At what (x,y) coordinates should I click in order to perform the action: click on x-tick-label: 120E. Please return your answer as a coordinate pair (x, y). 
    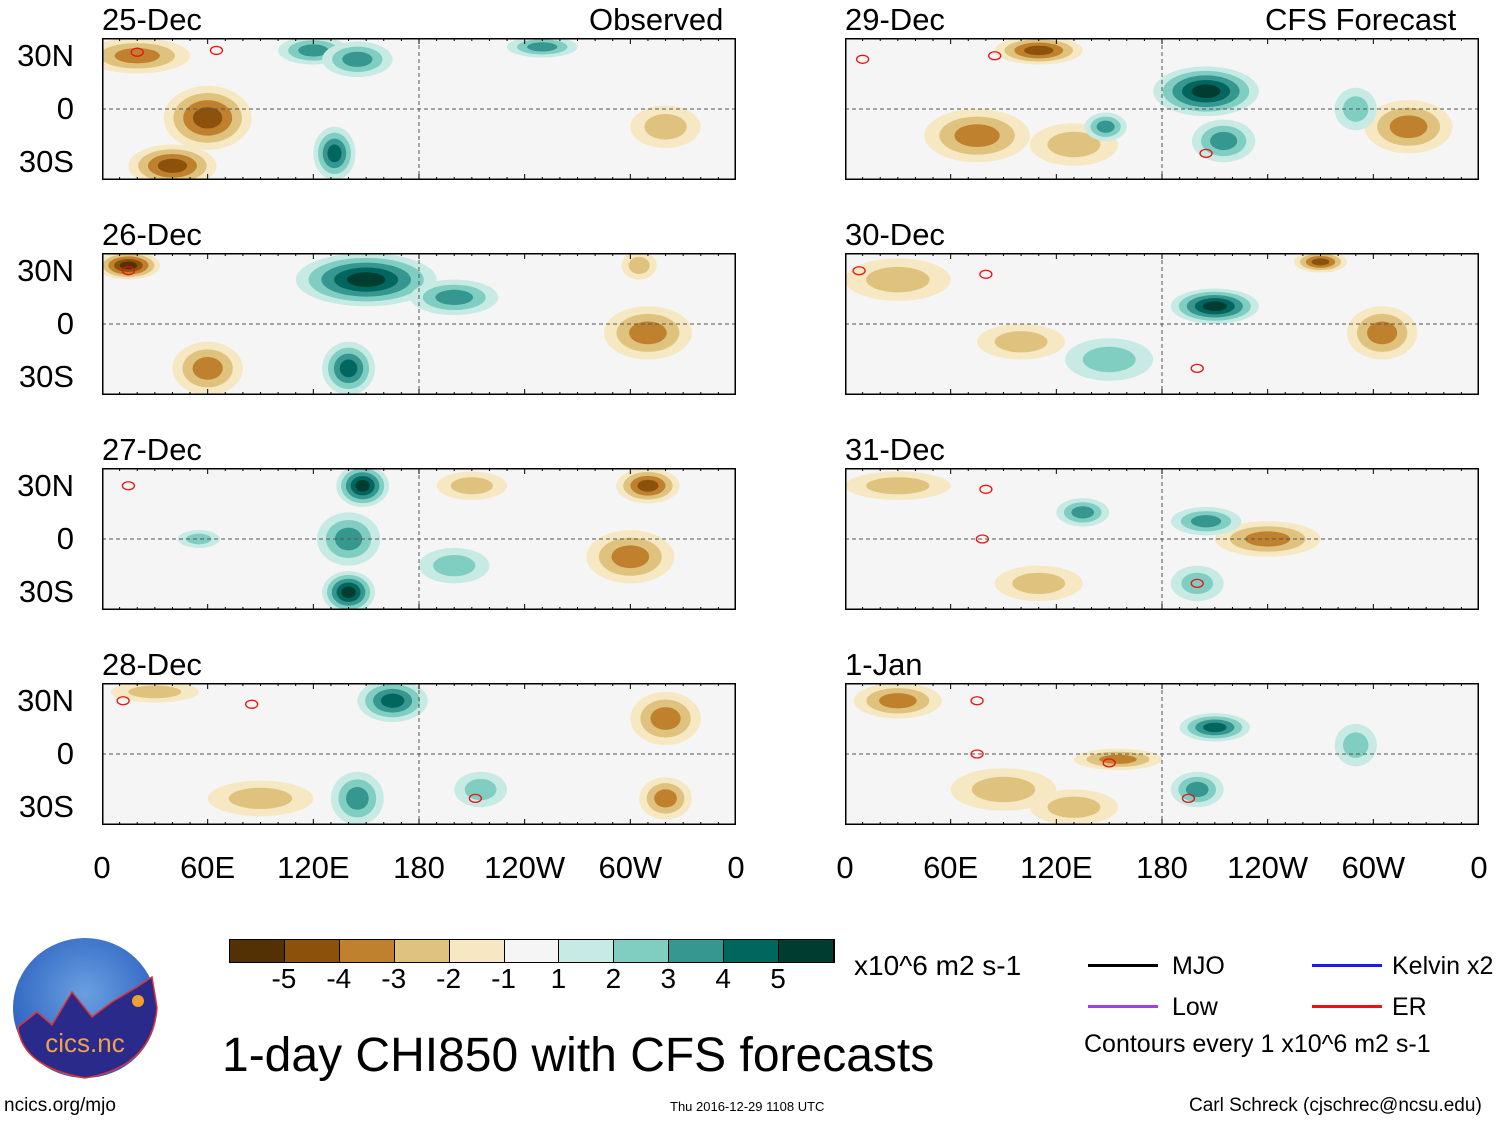
    Looking at the image, I should click on (313, 867).